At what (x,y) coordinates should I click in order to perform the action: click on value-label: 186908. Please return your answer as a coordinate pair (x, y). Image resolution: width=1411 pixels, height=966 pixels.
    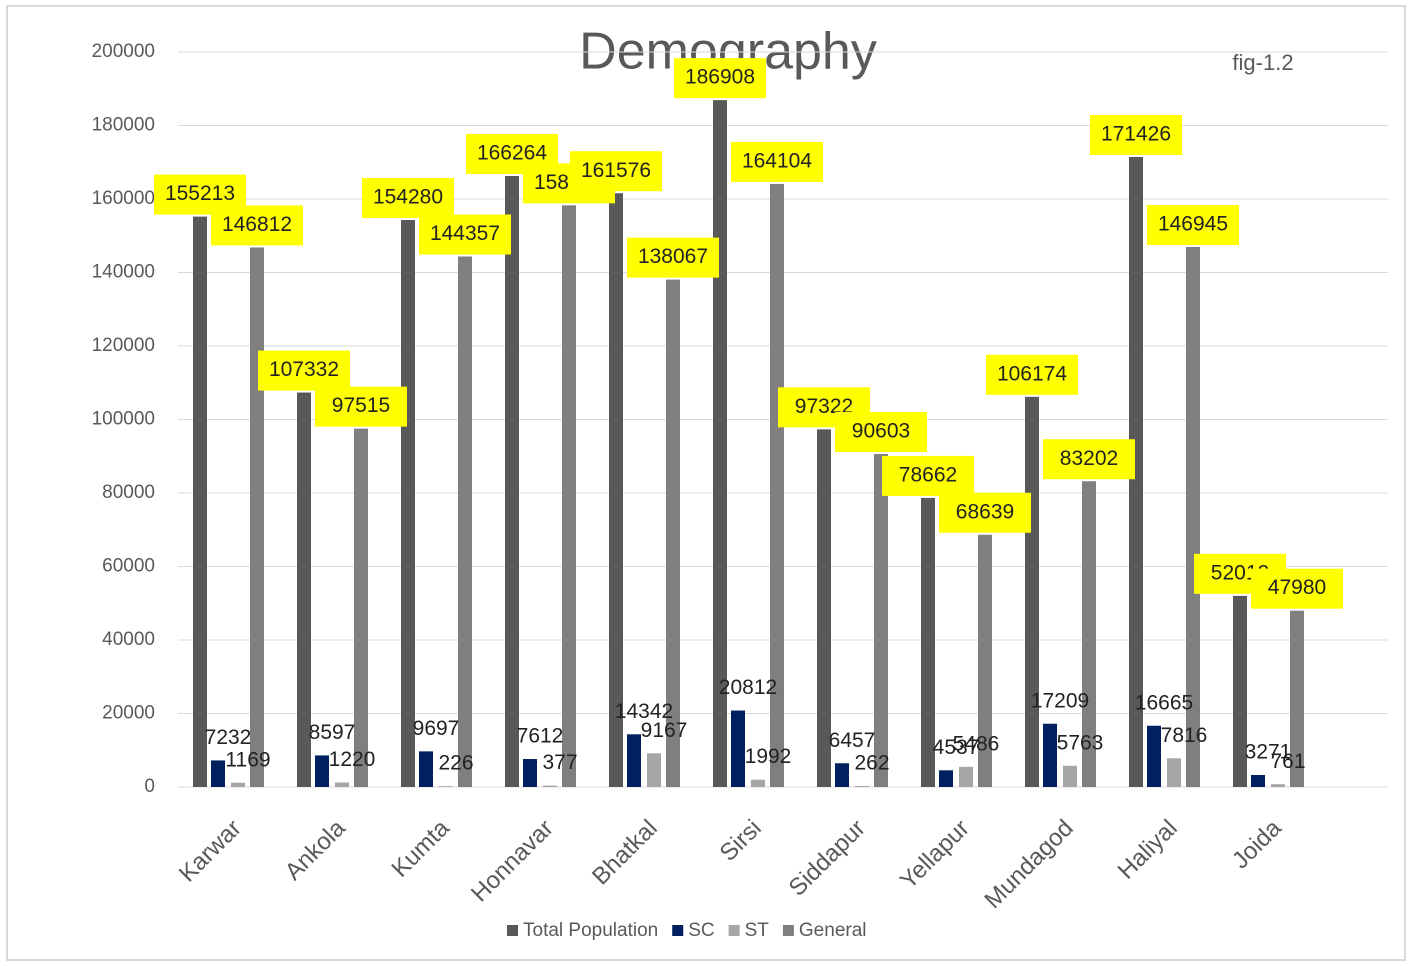
    Looking at the image, I should click on (720, 77).